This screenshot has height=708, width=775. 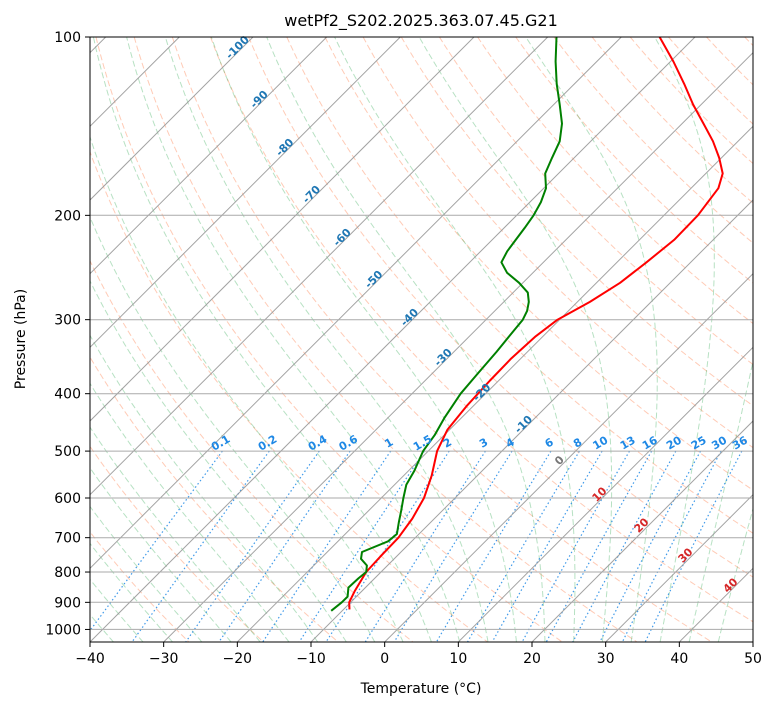 I want to click on y-tick-label: 200, so click(x=67, y=216).